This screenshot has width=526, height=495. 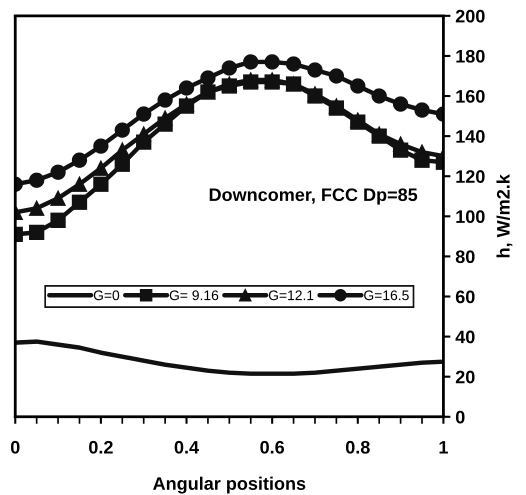 I want to click on y-tick-label: 160, so click(x=470, y=96).